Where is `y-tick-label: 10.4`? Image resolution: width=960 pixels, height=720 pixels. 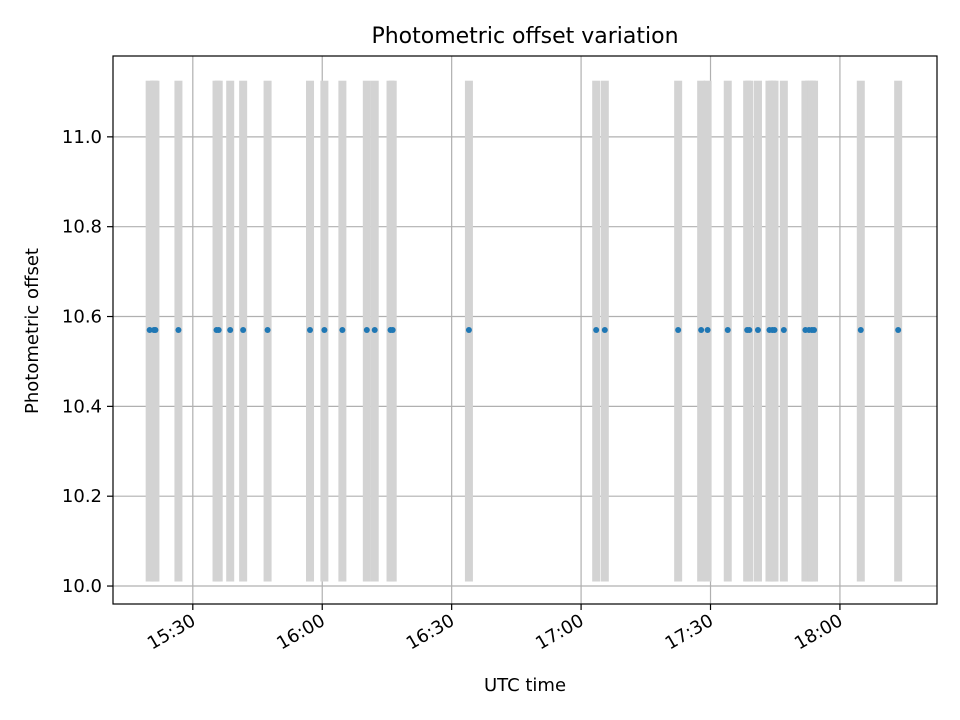 y-tick-label: 10.4 is located at coordinates (82, 406).